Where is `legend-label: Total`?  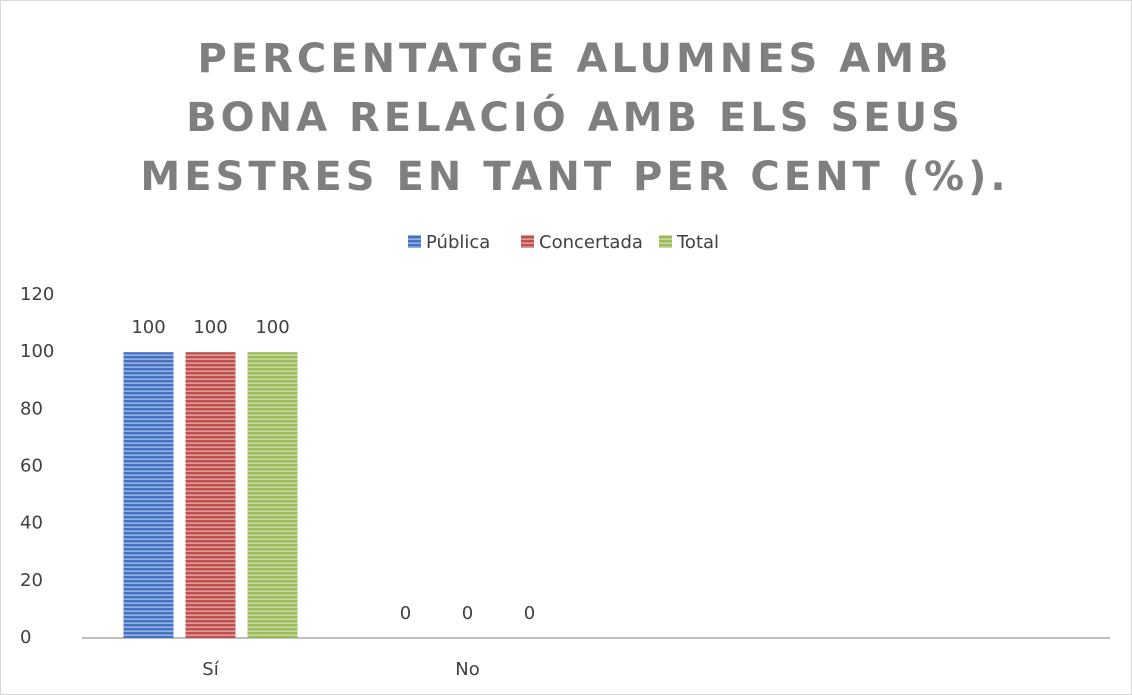 legend-label: Total is located at coordinates (697, 242).